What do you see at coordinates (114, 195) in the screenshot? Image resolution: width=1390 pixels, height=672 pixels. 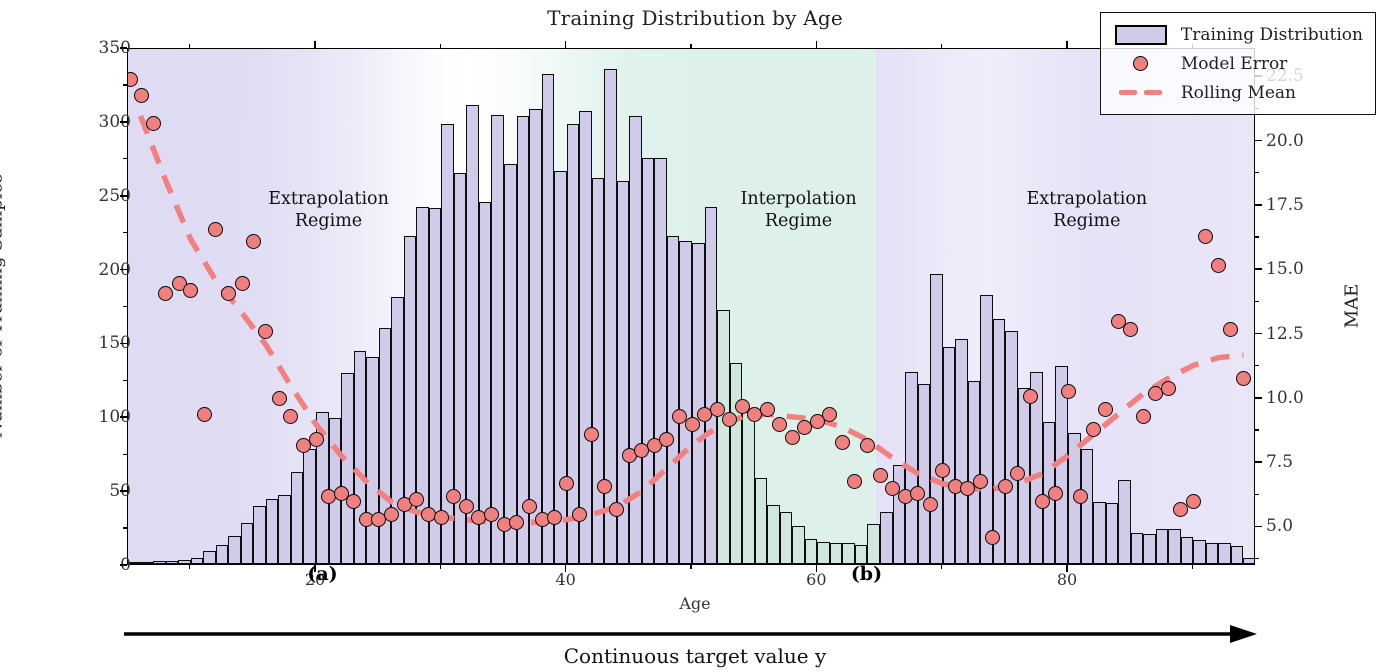 I see `y-tick-label-left: 250` at bounding box center [114, 195].